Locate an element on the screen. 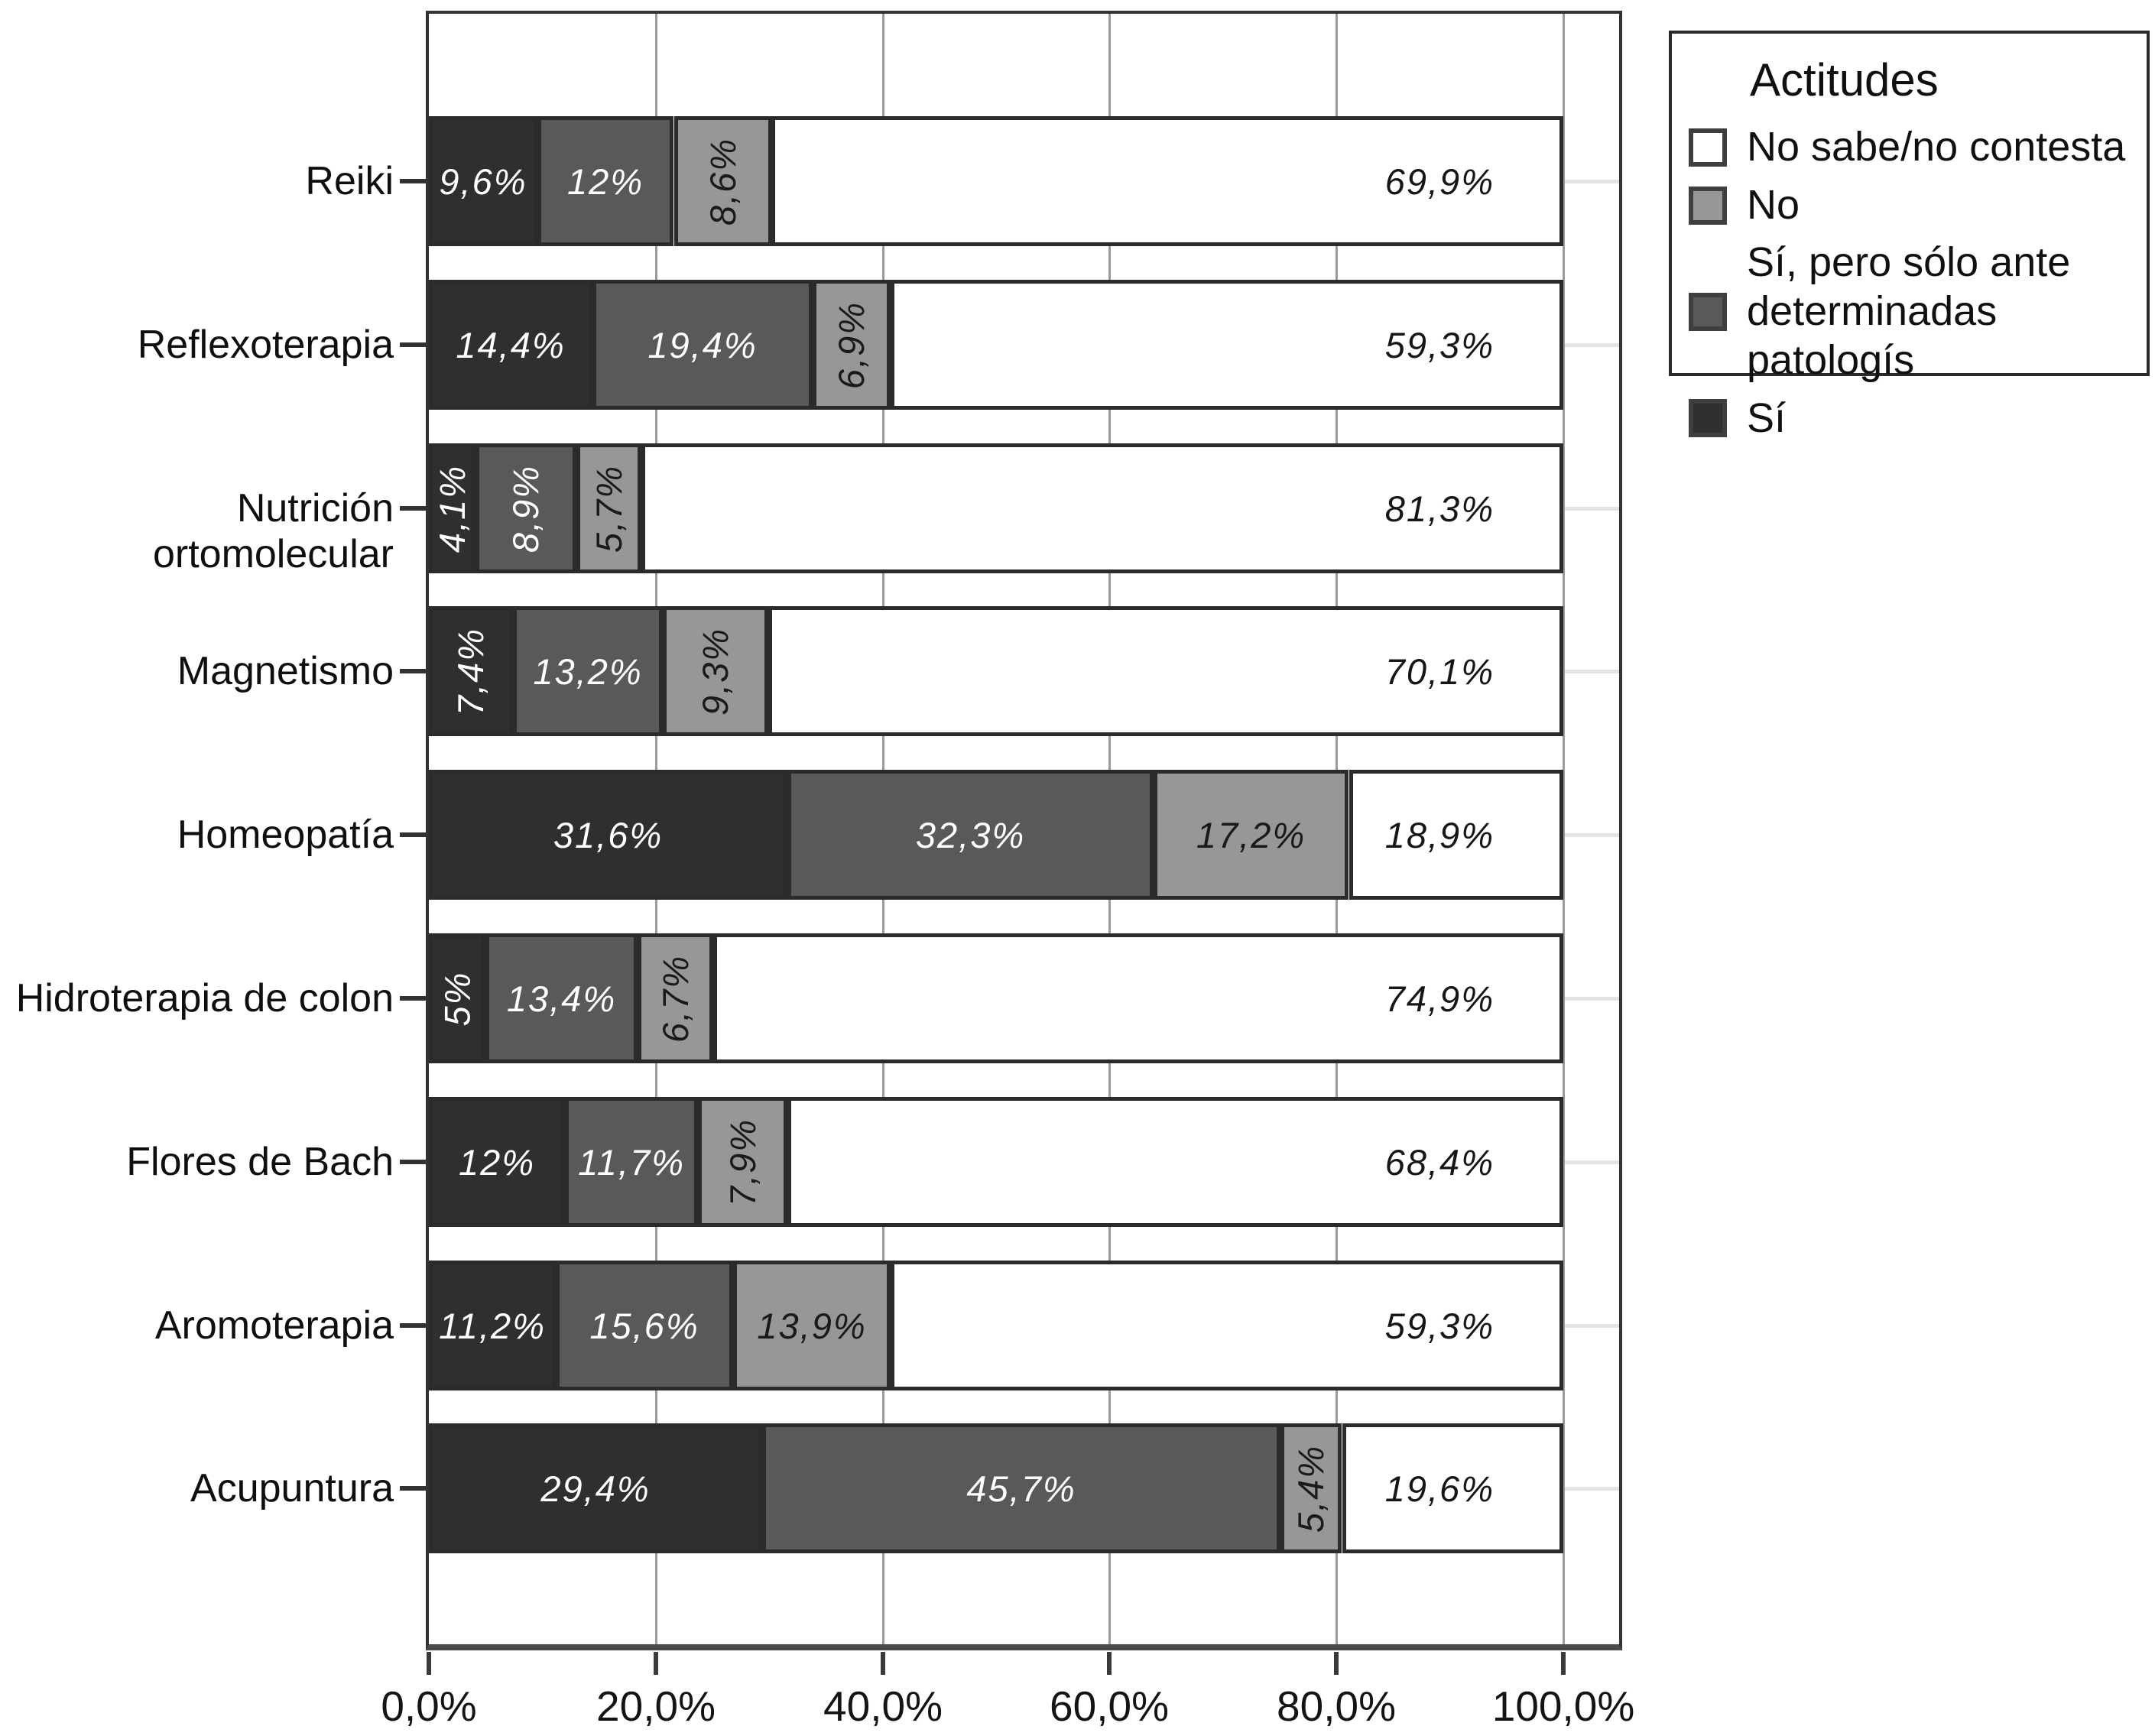 The height and width of the screenshot is (1736, 2155). bar-segment: 5,7% is located at coordinates (608, 508).